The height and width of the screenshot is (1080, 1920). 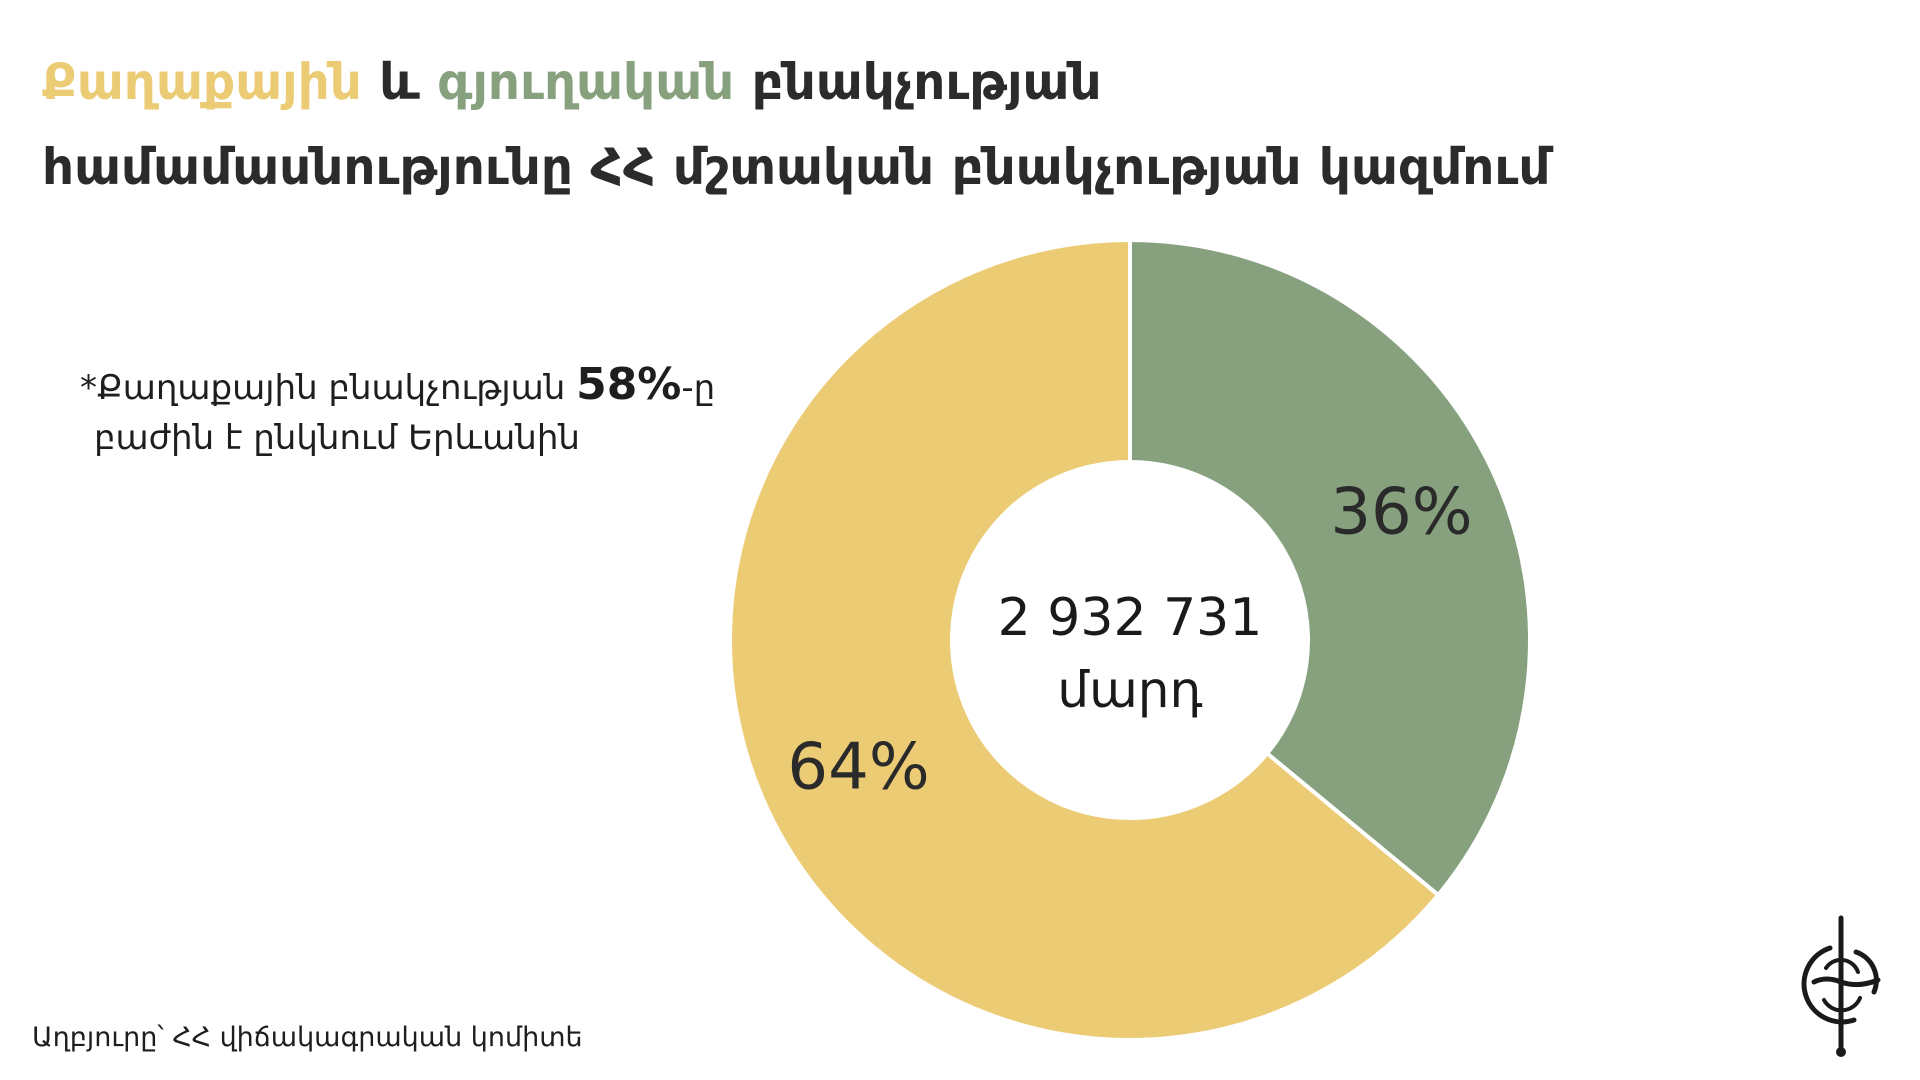 What do you see at coordinates (698, 388) in the screenshot?
I see `footnote-suffix: -ը` at bounding box center [698, 388].